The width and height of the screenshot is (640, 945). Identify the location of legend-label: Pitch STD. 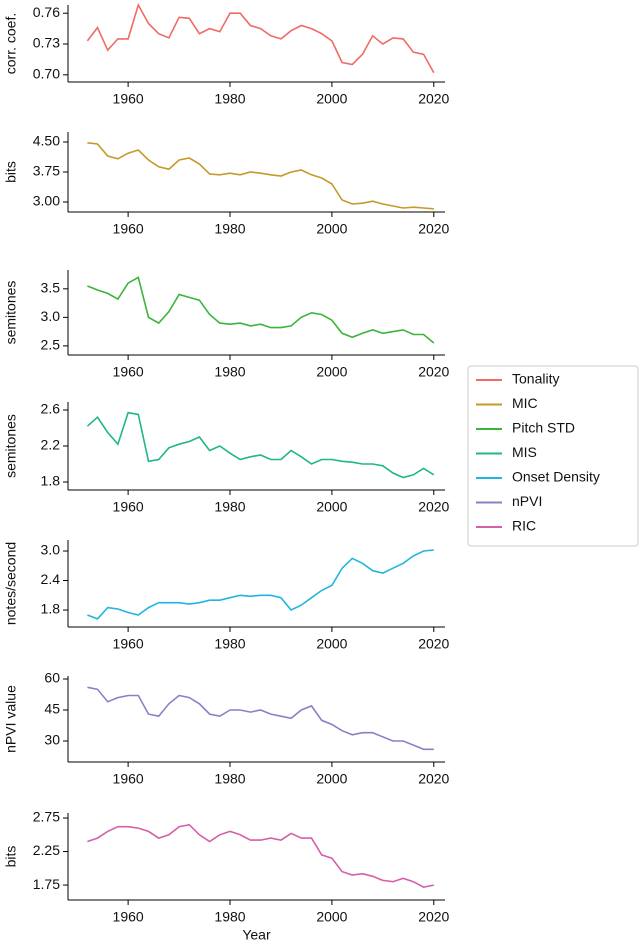
(543, 428).